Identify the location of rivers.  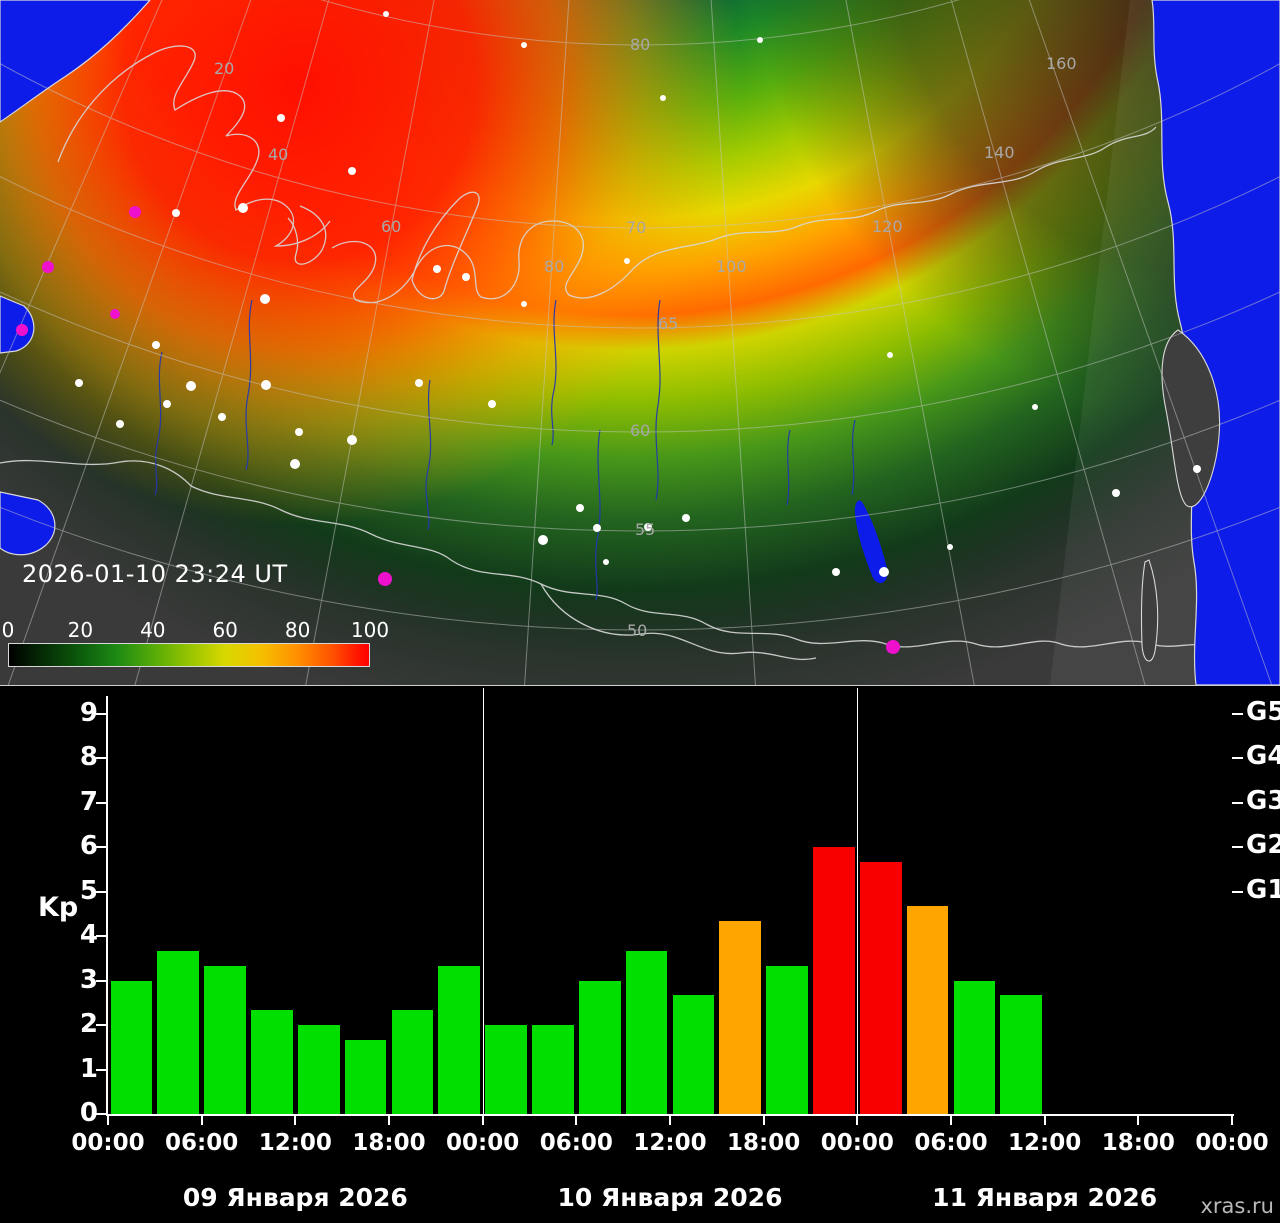
(505, 450).